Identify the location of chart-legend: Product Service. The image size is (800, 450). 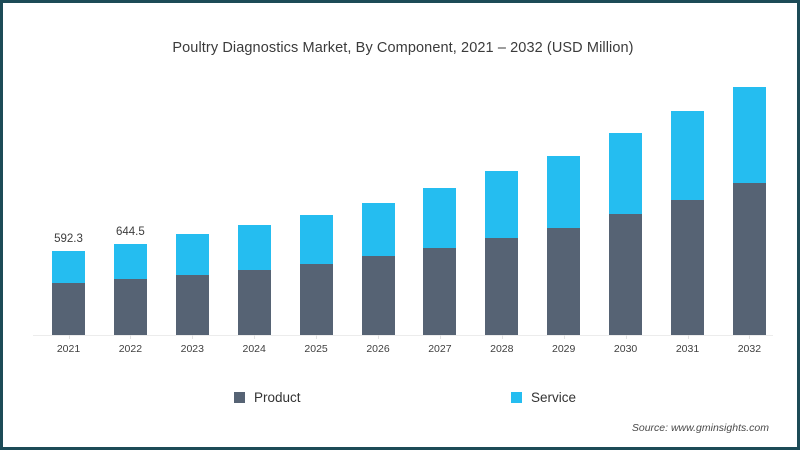
(400, 397).